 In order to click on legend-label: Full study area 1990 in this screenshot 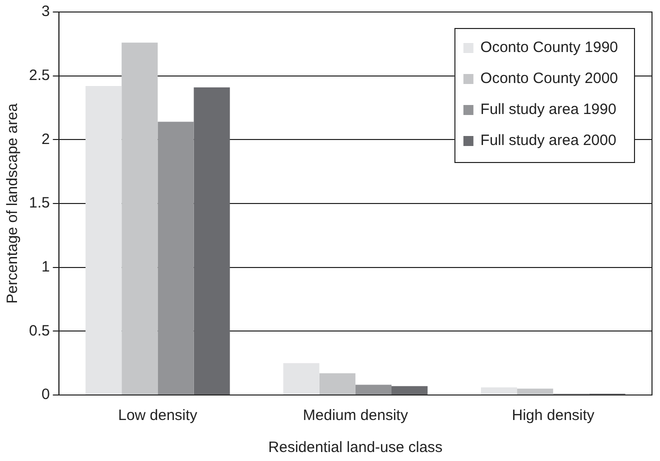, I will do `click(548, 109)`.